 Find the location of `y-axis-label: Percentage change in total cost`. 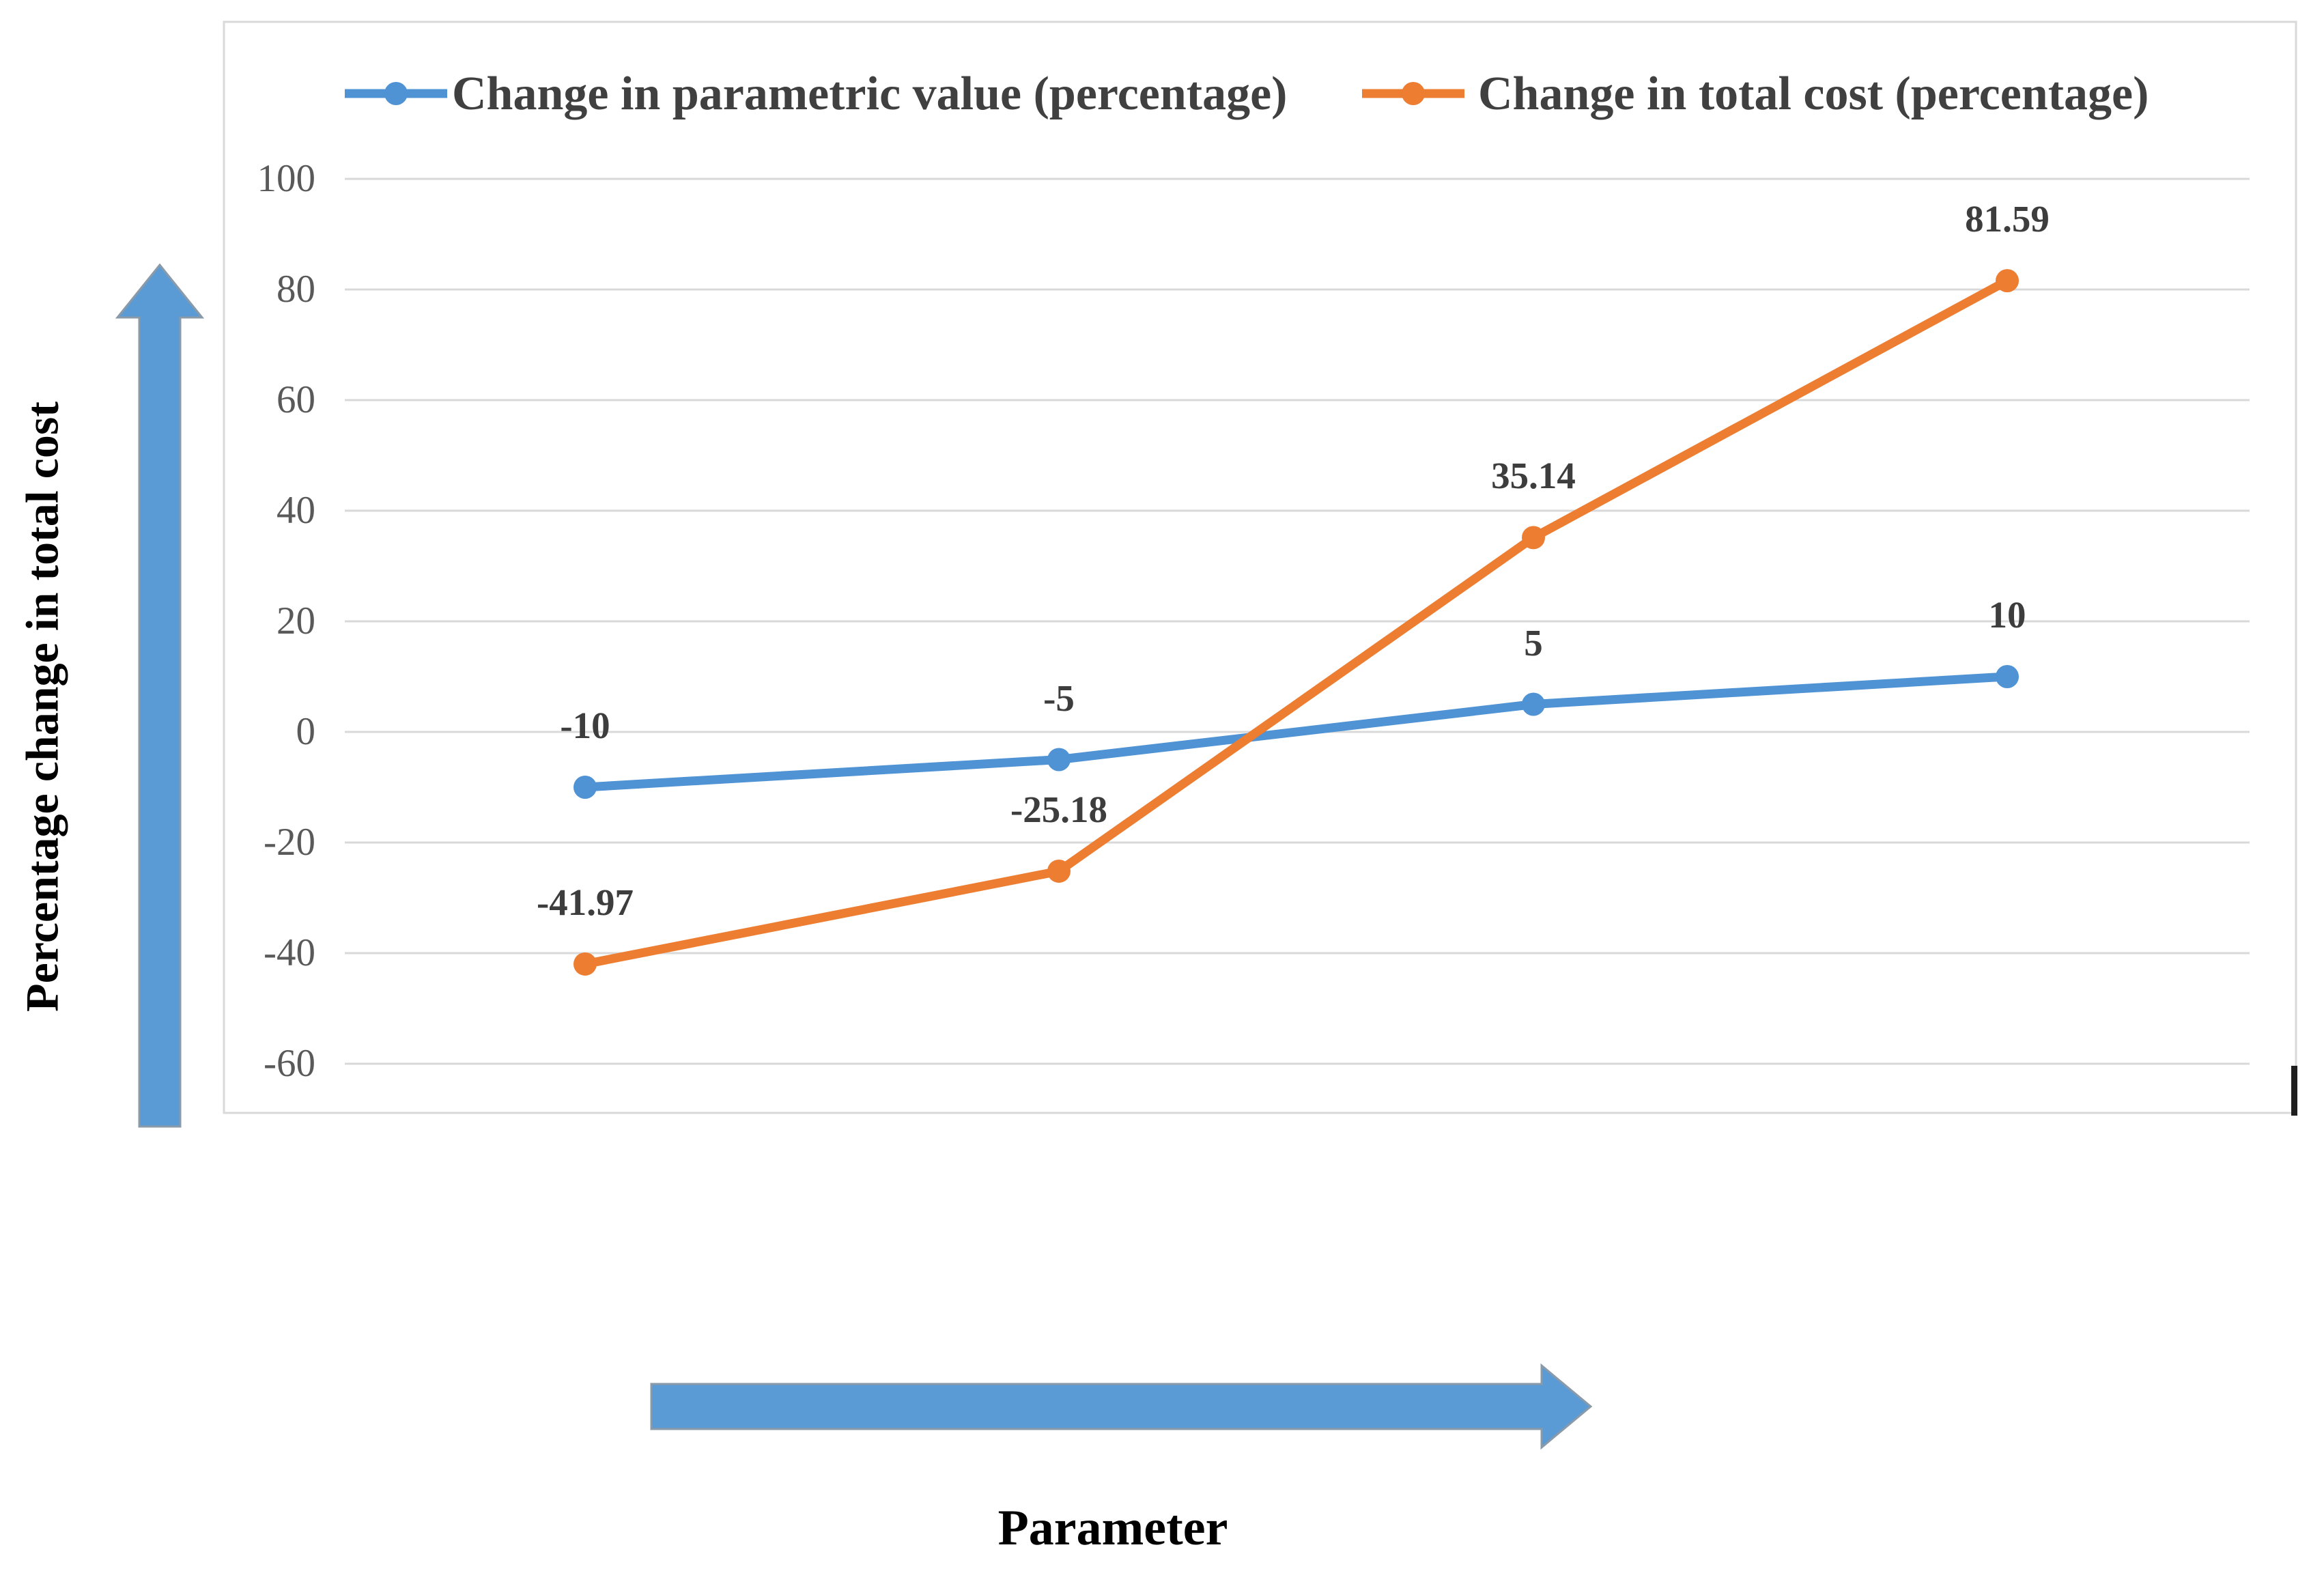

y-axis-label: Percentage change in total cost is located at coordinates (42, 706).